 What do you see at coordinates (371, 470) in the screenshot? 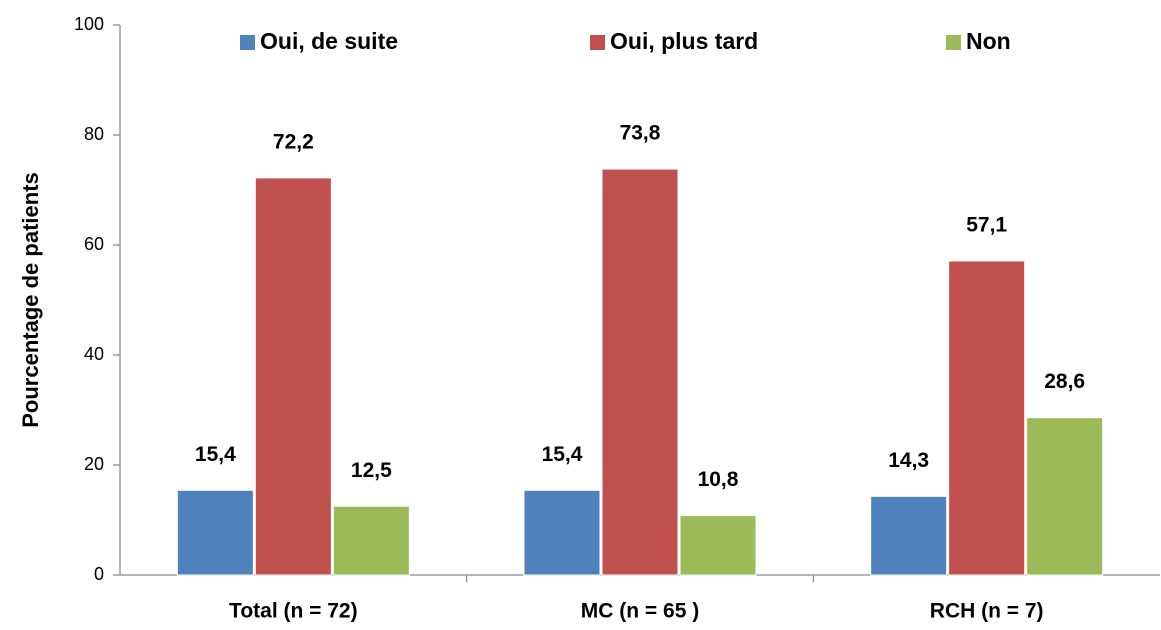
I see `value-label: 12,5` at bounding box center [371, 470].